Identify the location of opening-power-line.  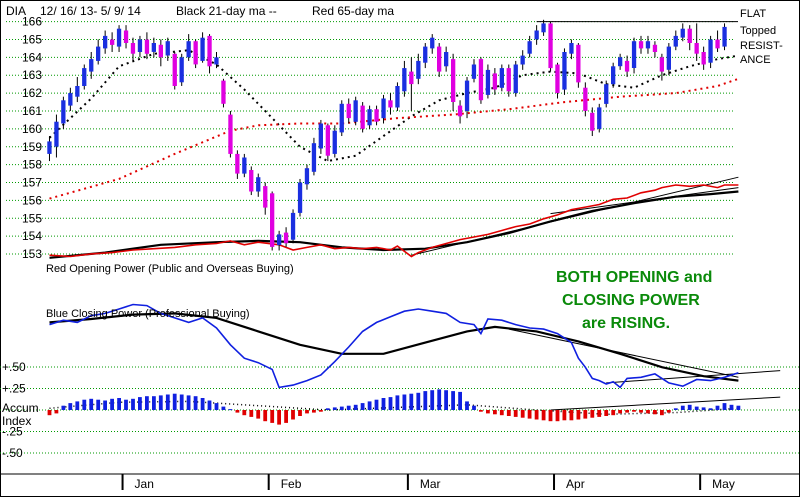
(394, 221).